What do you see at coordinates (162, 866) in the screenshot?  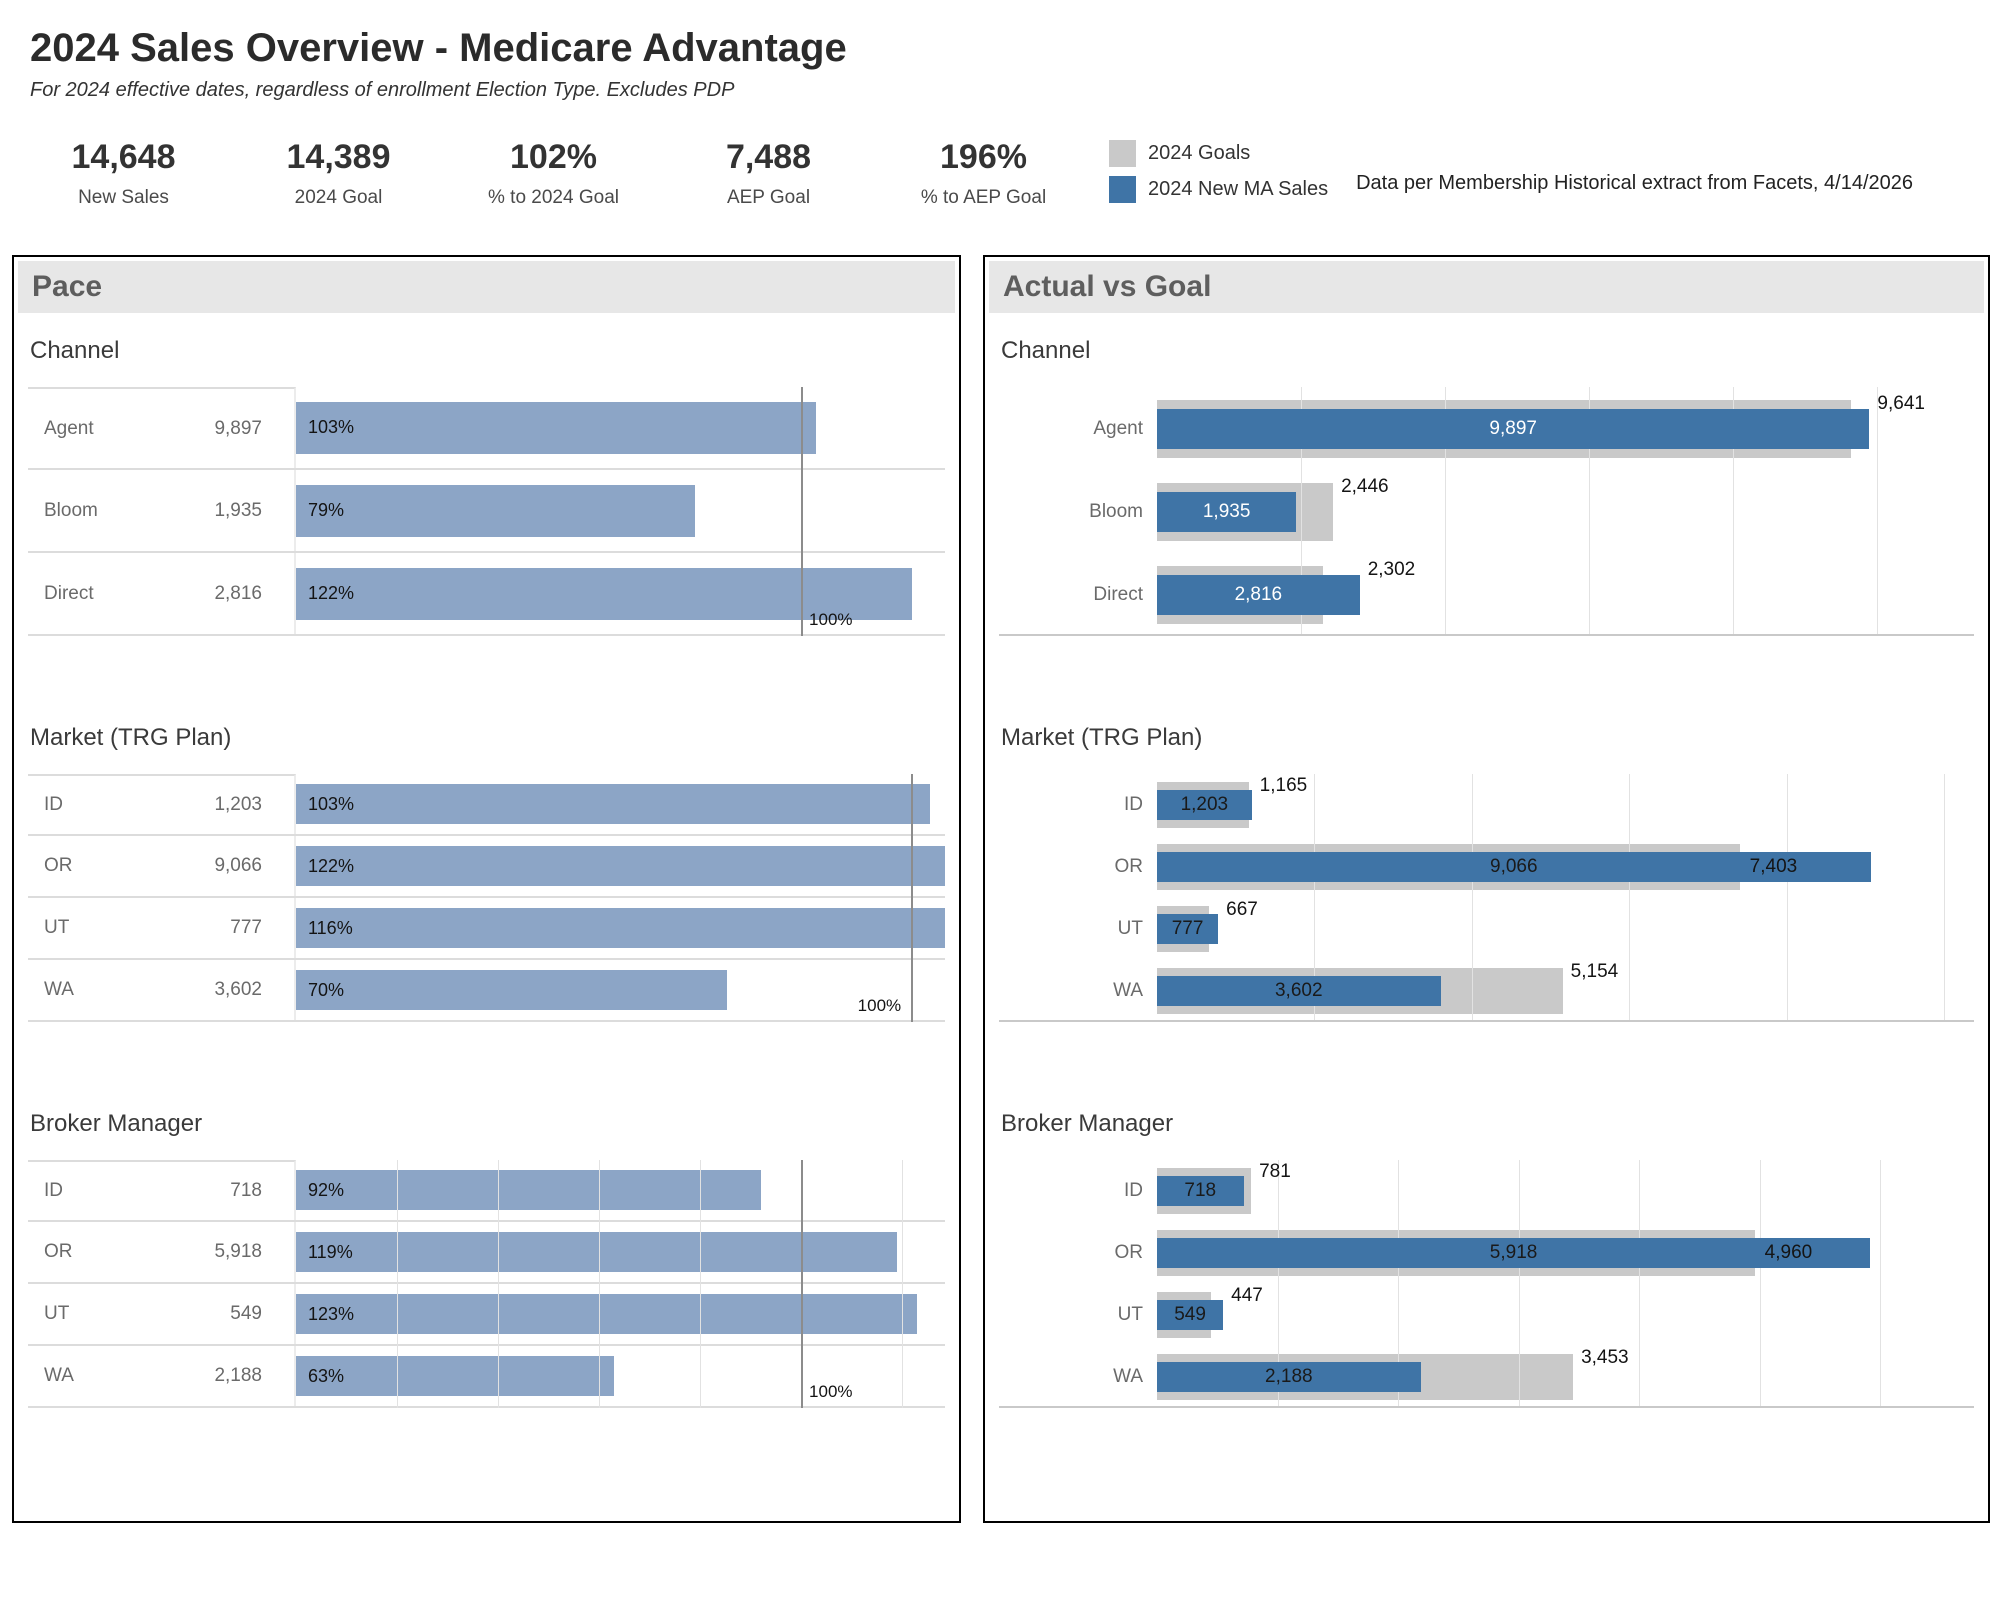 I see `pace-row-header: OR 9,066` at bounding box center [162, 866].